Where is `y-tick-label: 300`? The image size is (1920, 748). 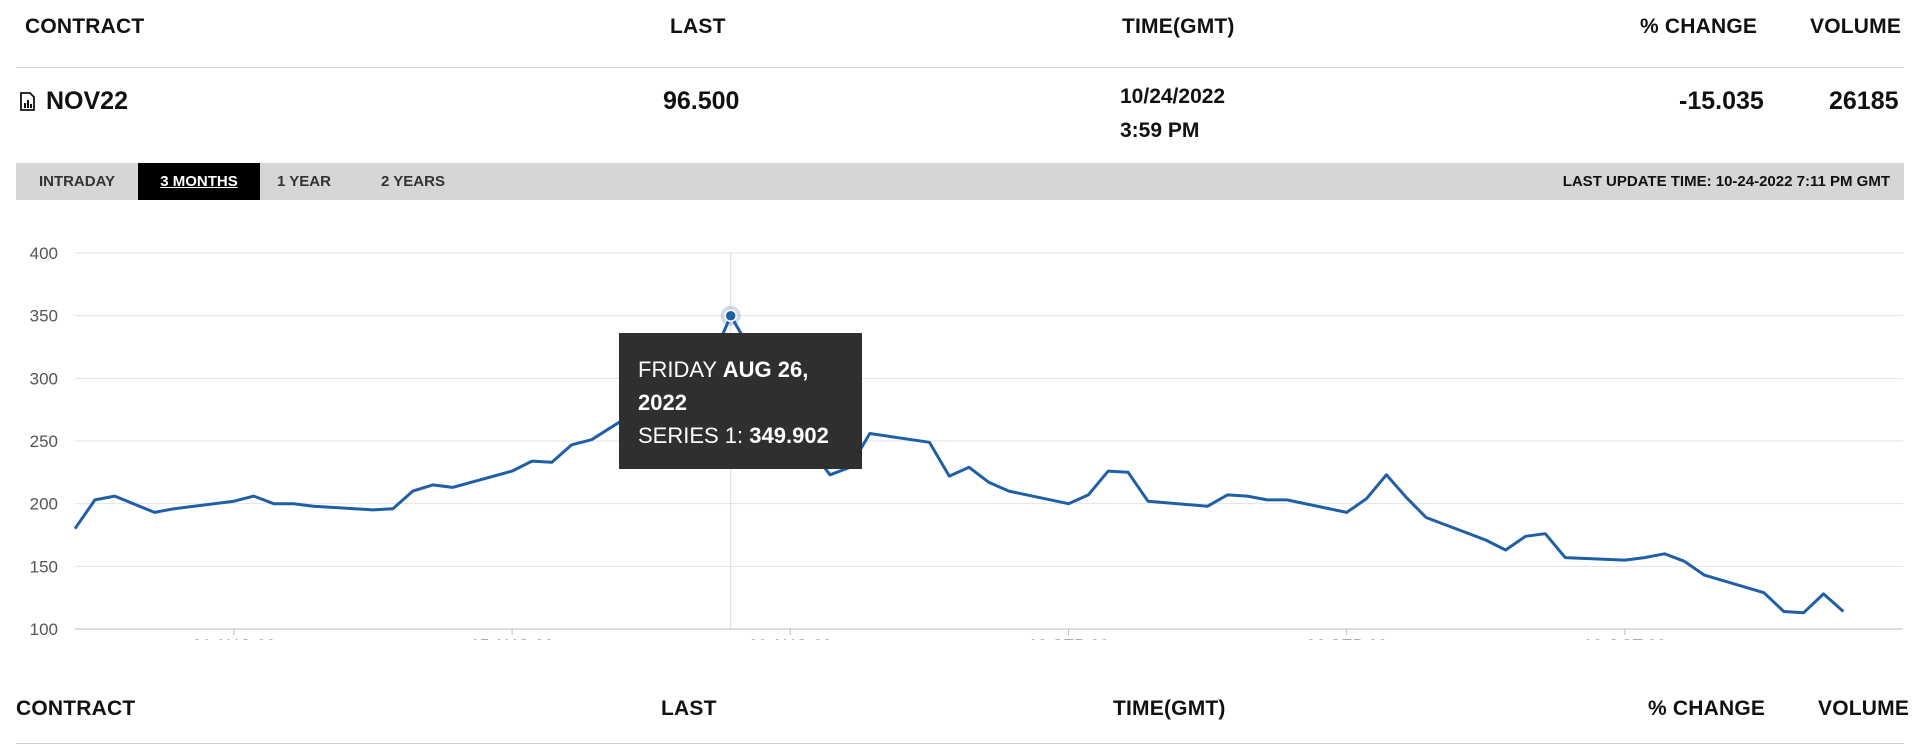 y-tick-label: 300 is located at coordinates (44, 378).